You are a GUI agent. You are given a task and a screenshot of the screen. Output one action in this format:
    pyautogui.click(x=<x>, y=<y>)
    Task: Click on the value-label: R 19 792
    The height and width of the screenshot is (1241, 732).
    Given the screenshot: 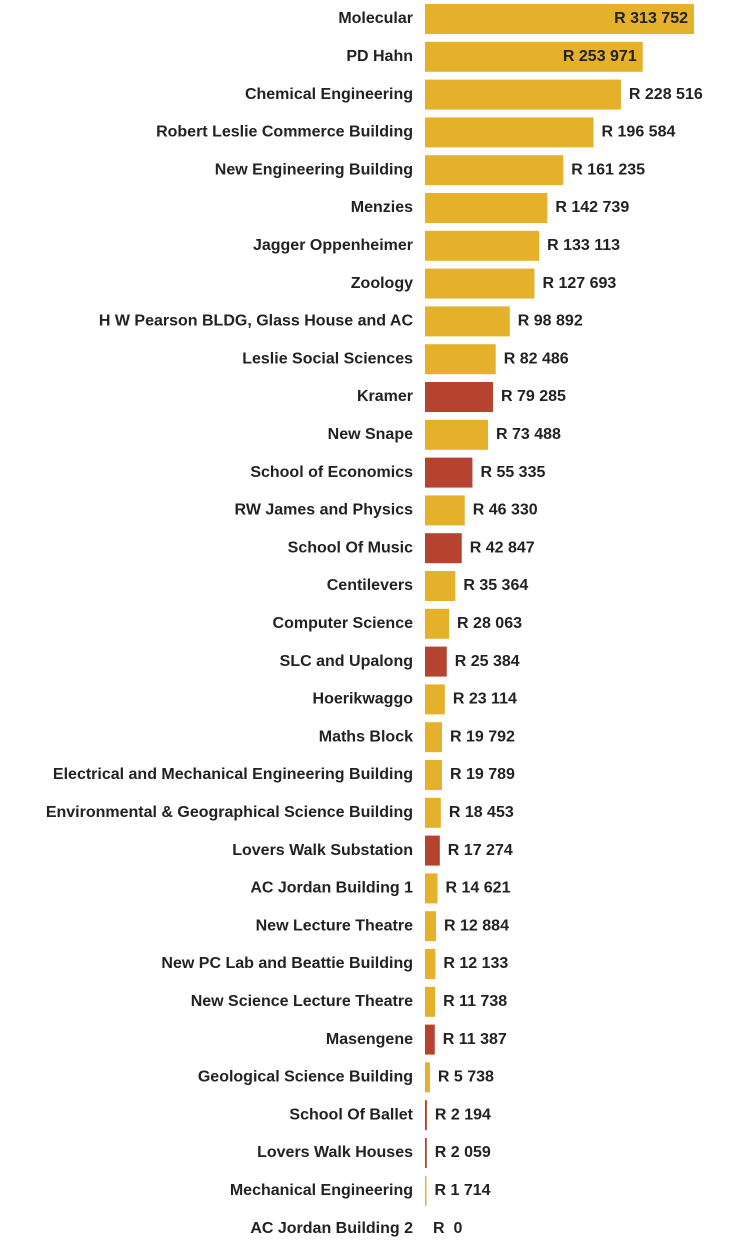 What is the action you would take?
    pyautogui.click(x=482, y=736)
    